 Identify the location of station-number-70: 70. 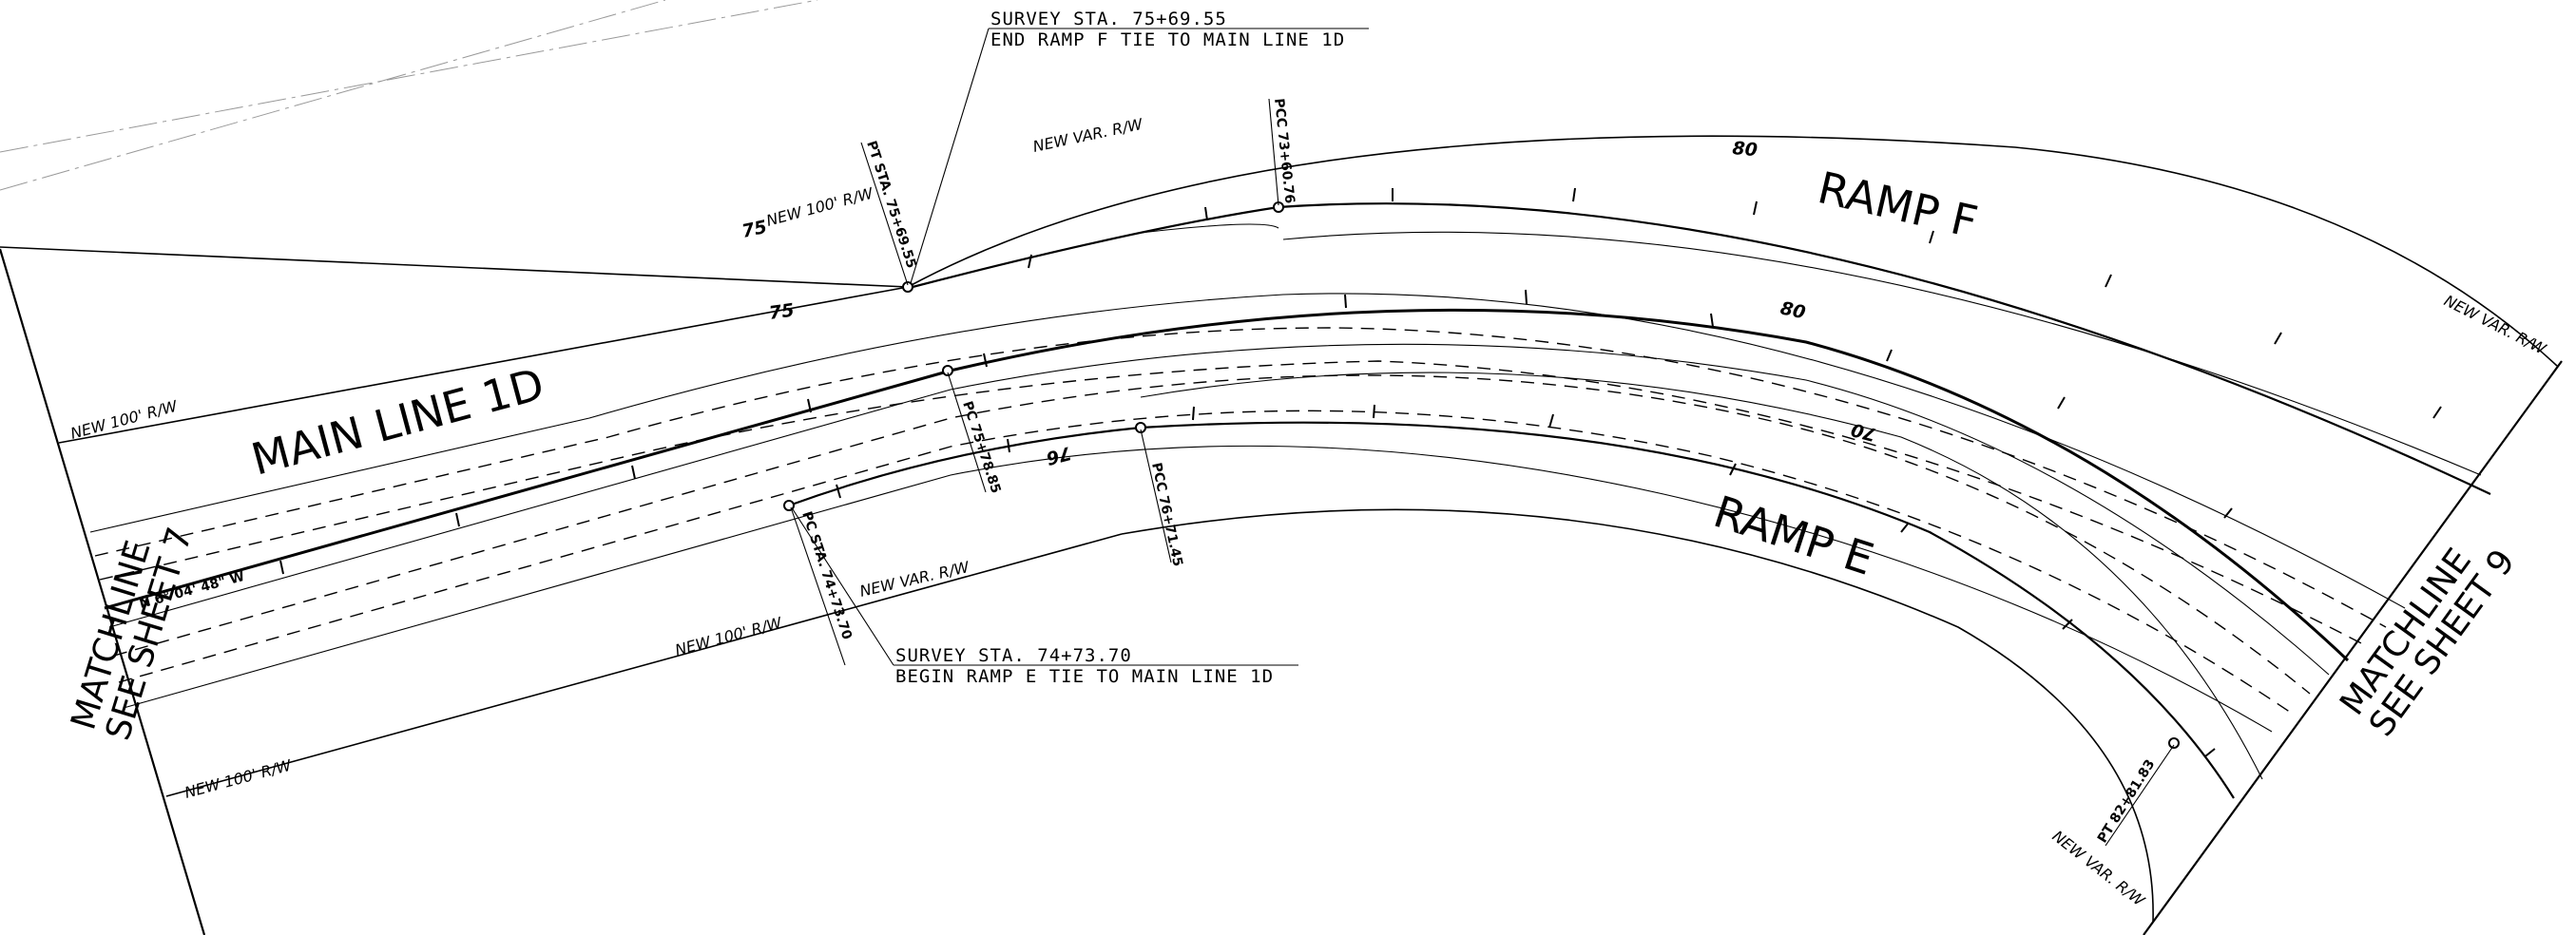
(1863, 431).